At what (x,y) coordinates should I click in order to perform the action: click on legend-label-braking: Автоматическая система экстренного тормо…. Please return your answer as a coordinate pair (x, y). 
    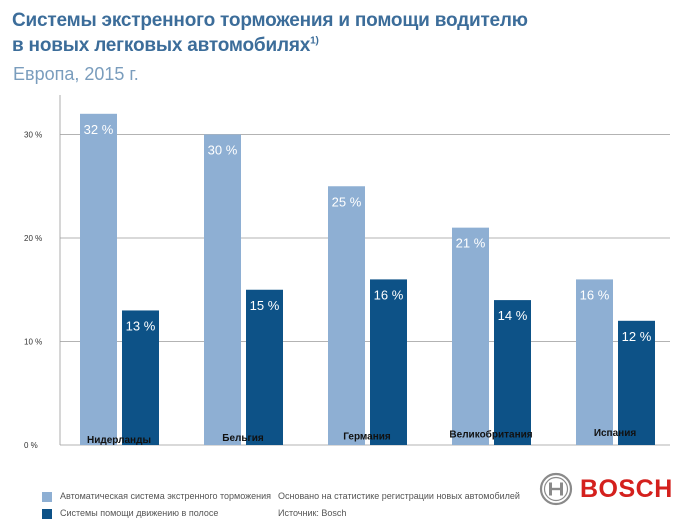
    Looking at the image, I should click on (166, 496).